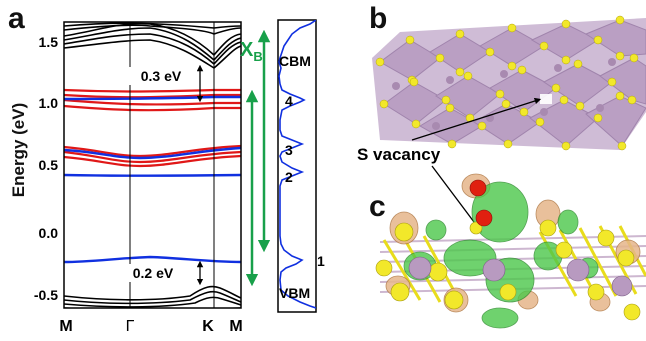 This screenshot has height=341, width=646. I want to click on valence-bands, so click(152, 296).